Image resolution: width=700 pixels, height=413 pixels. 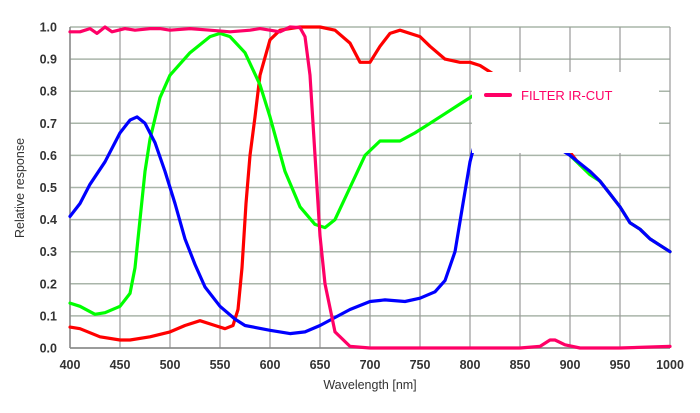 What do you see at coordinates (270, 365) in the screenshot?
I see `x-tick-label: 600` at bounding box center [270, 365].